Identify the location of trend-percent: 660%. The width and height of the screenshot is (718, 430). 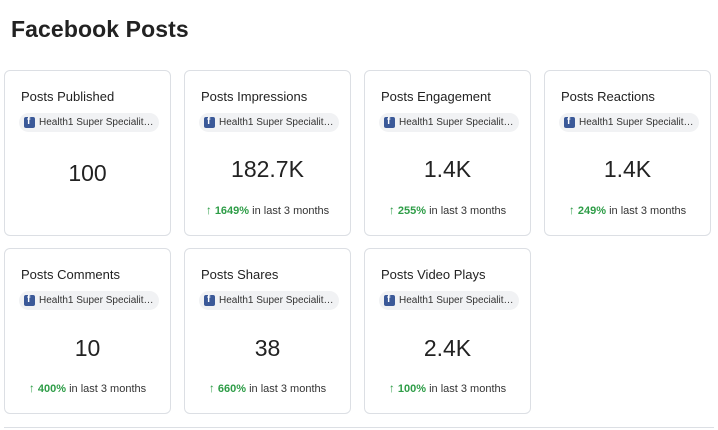
(232, 389).